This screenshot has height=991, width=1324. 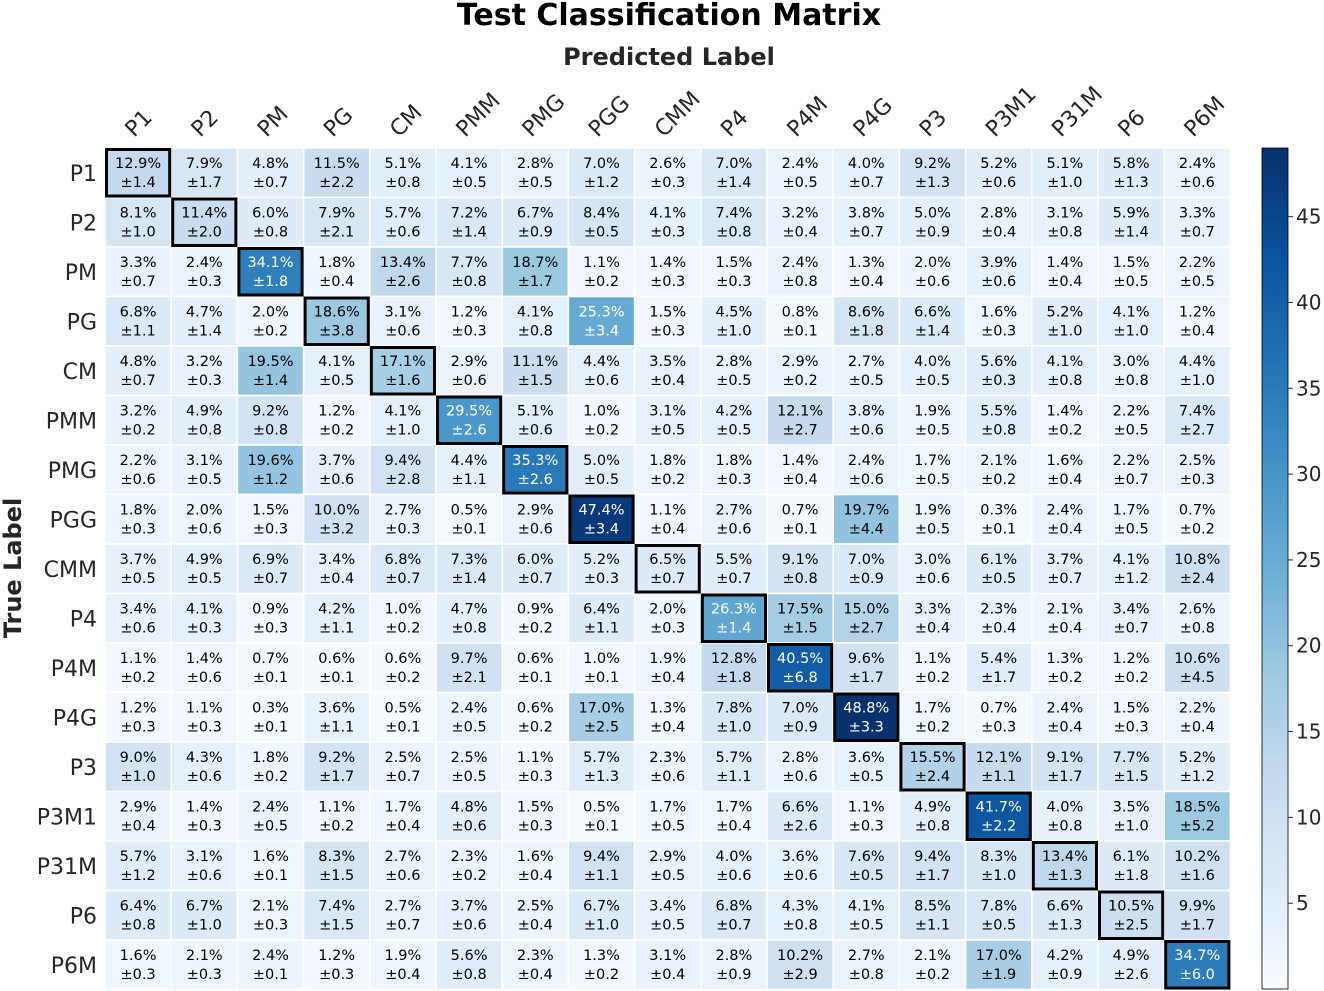 I want to click on heatmap-cell: 4.9% ±0.8, so click(x=932, y=816).